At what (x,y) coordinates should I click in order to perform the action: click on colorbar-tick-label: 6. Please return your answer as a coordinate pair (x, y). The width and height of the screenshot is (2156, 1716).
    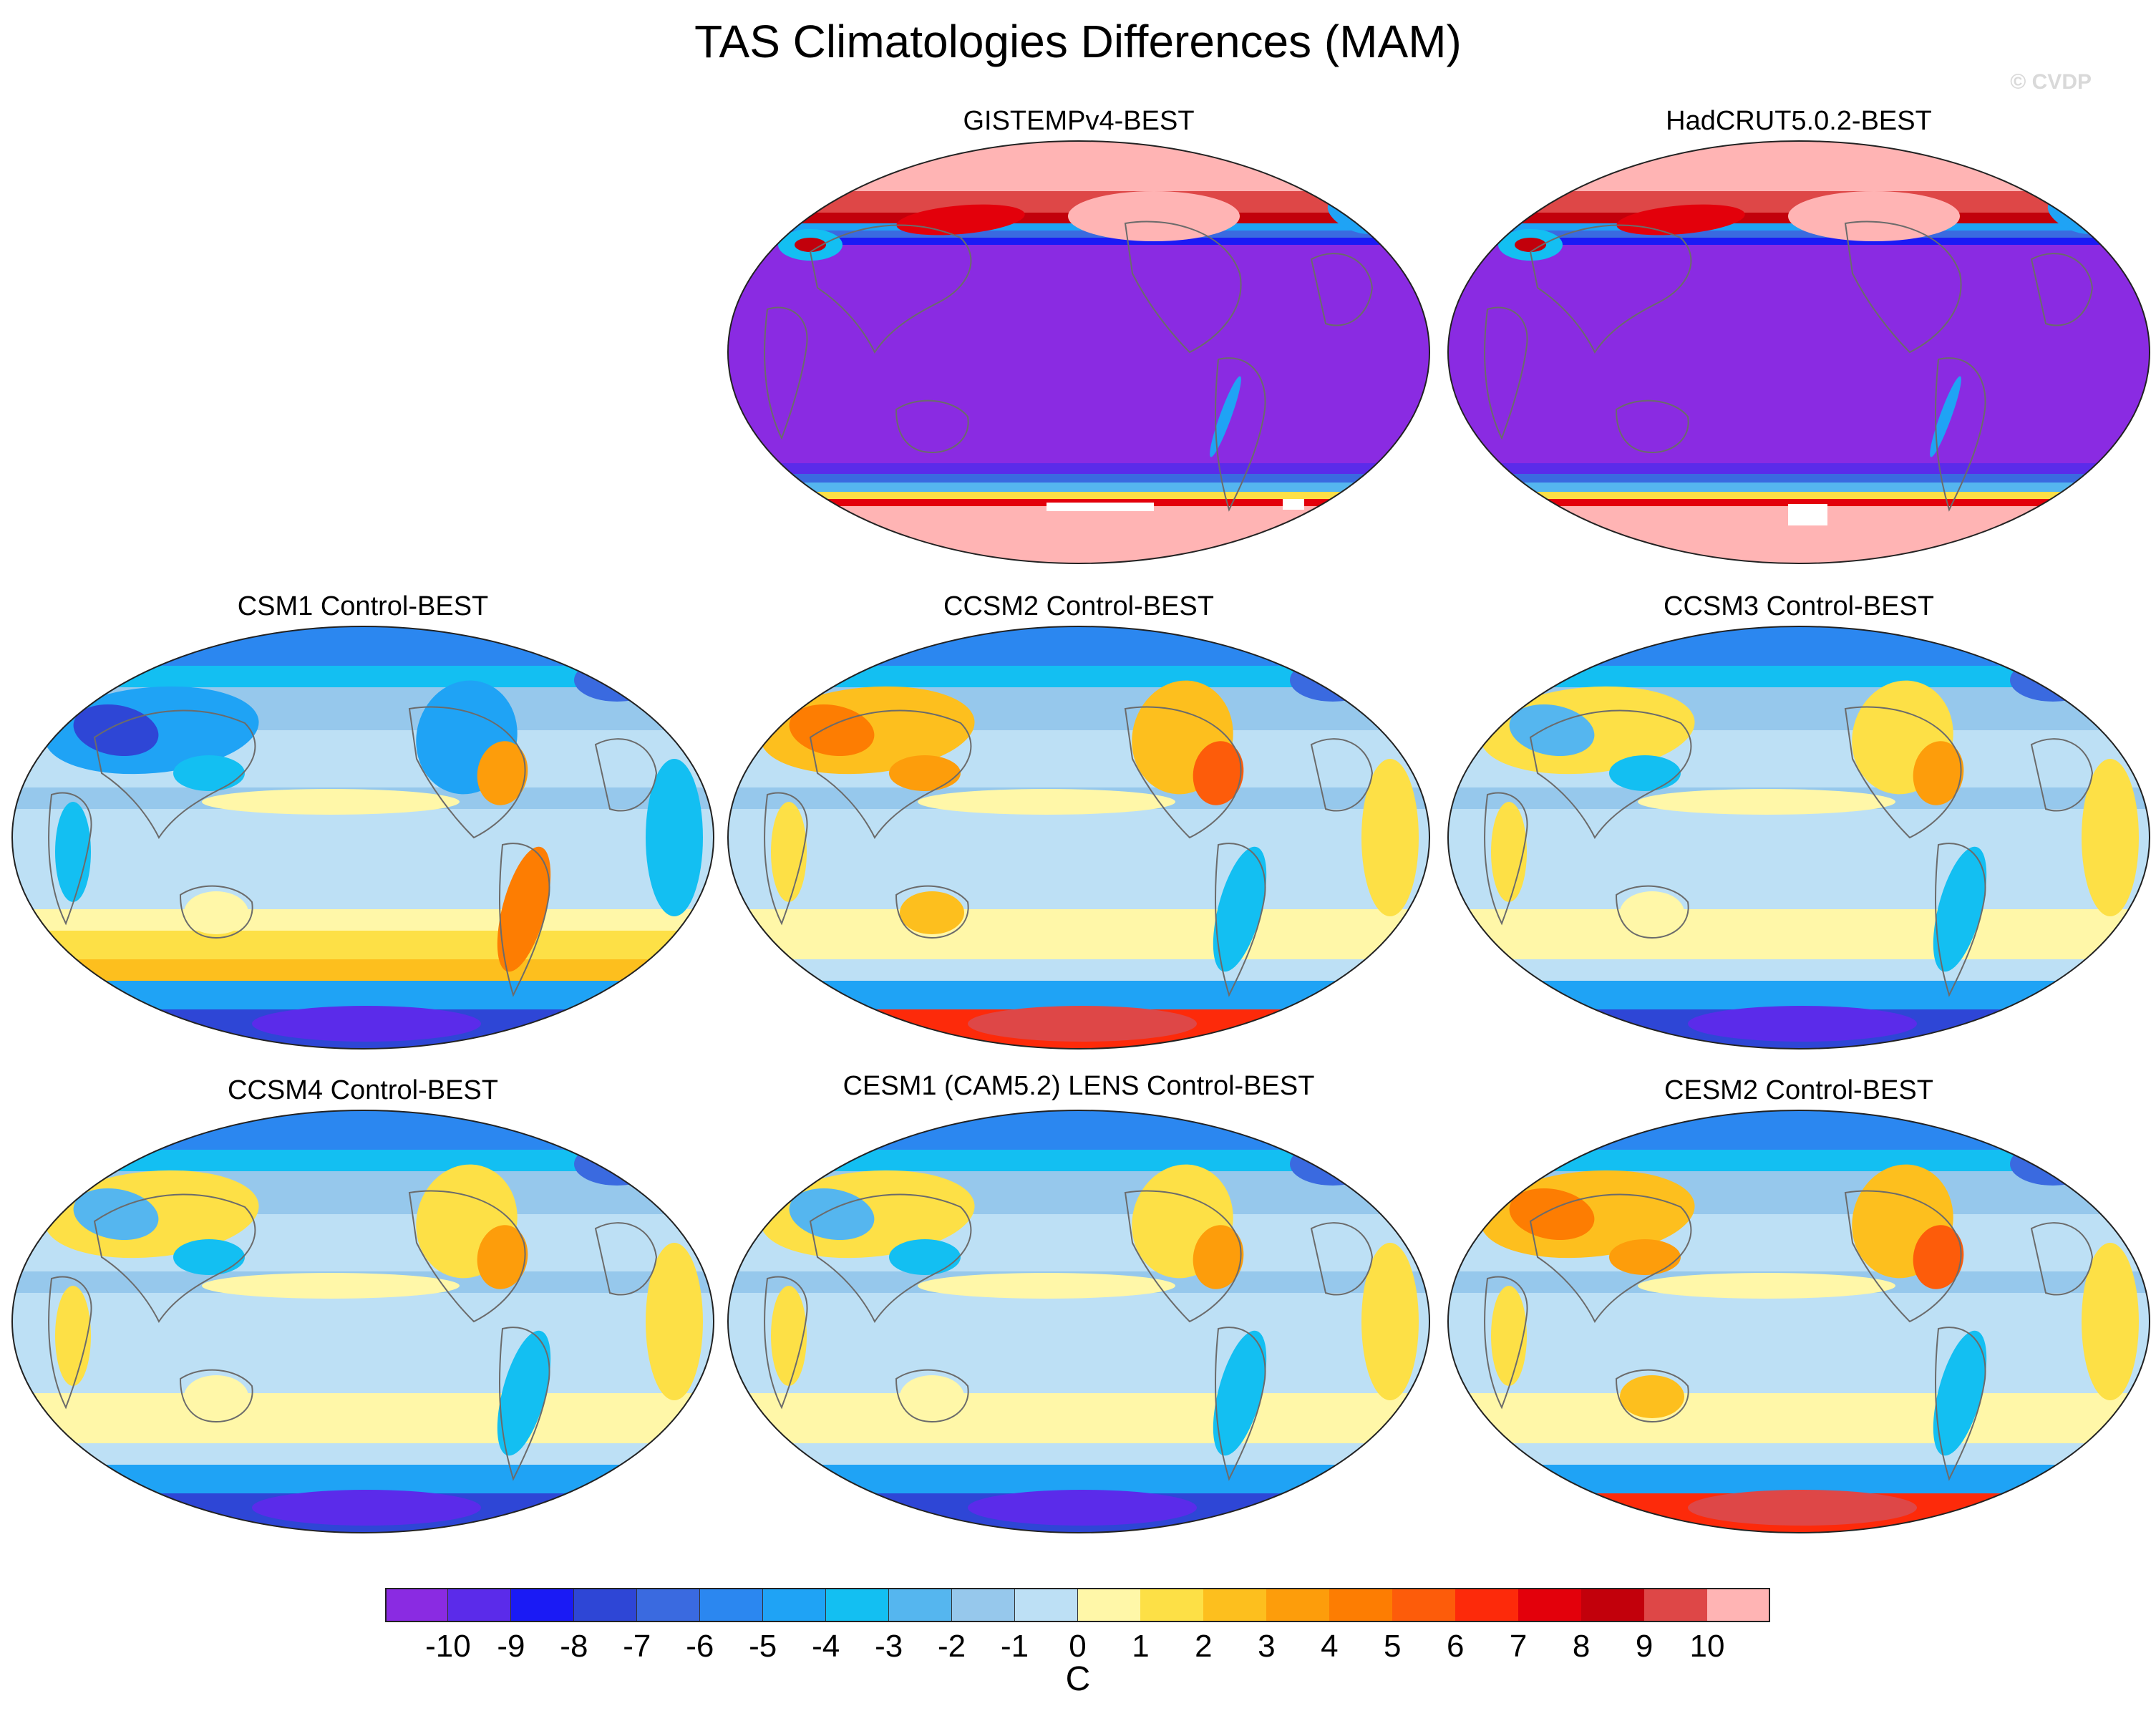
    Looking at the image, I should click on (1456, 1646).